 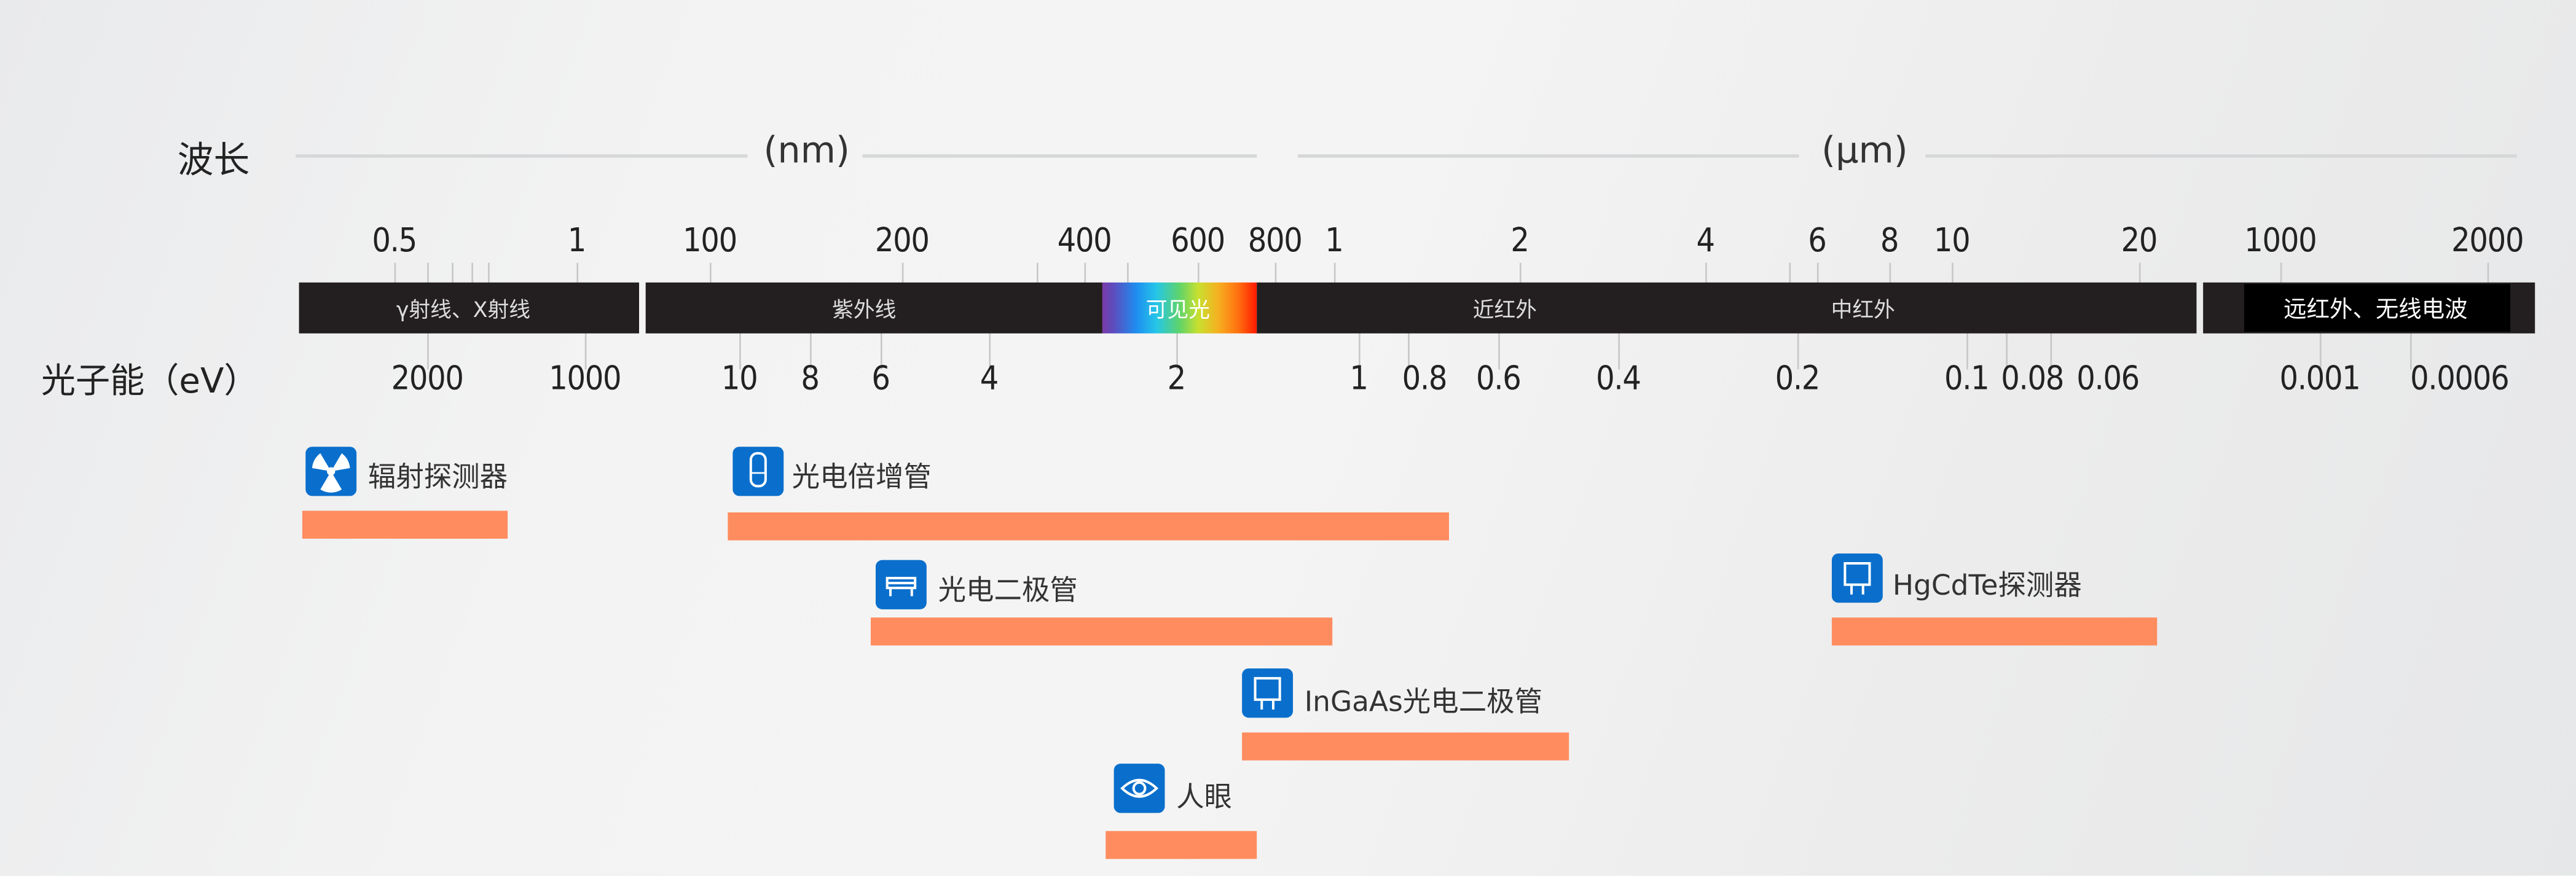 I want to click on wavelength-tick: 8, so click(x=1889, y=240).